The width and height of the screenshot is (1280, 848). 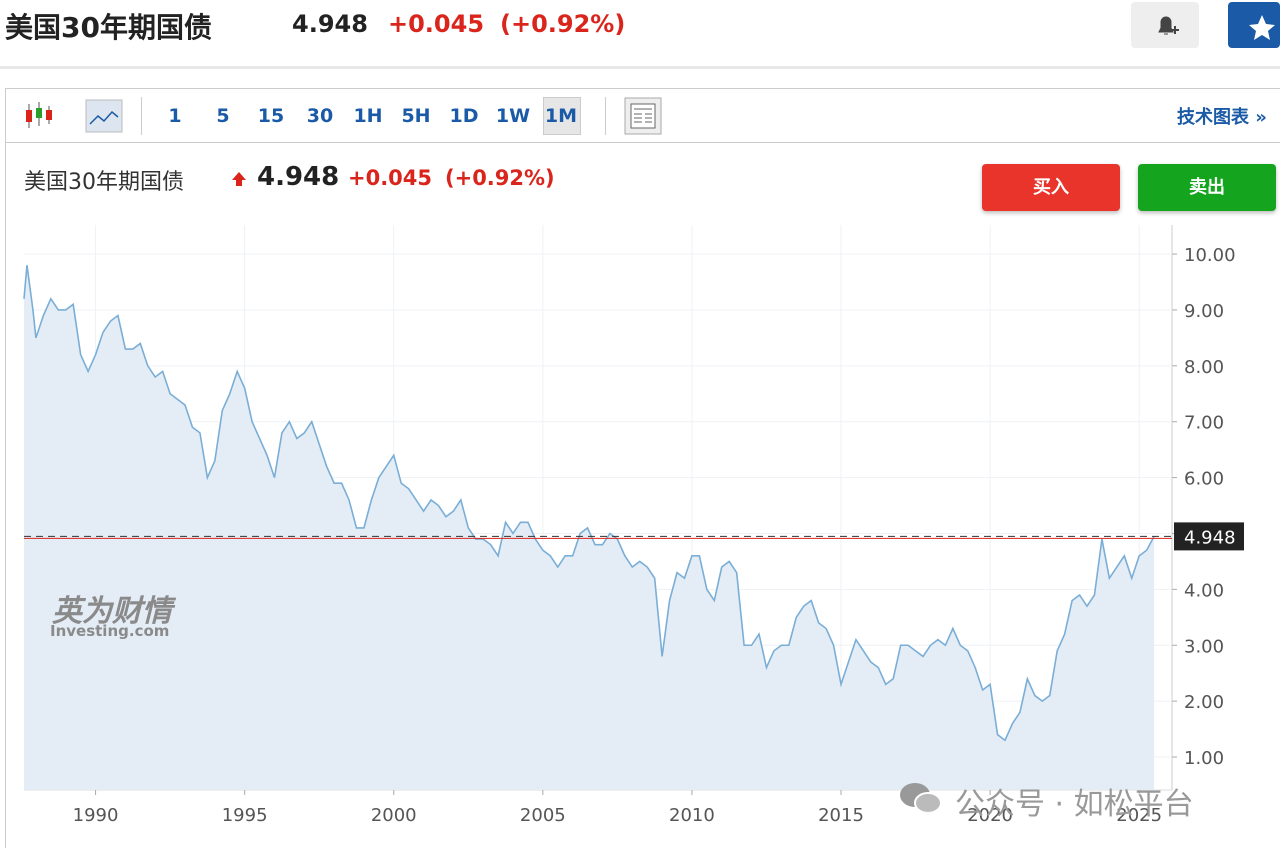 I want to click on layout-icon, so click(x=643, y=116).